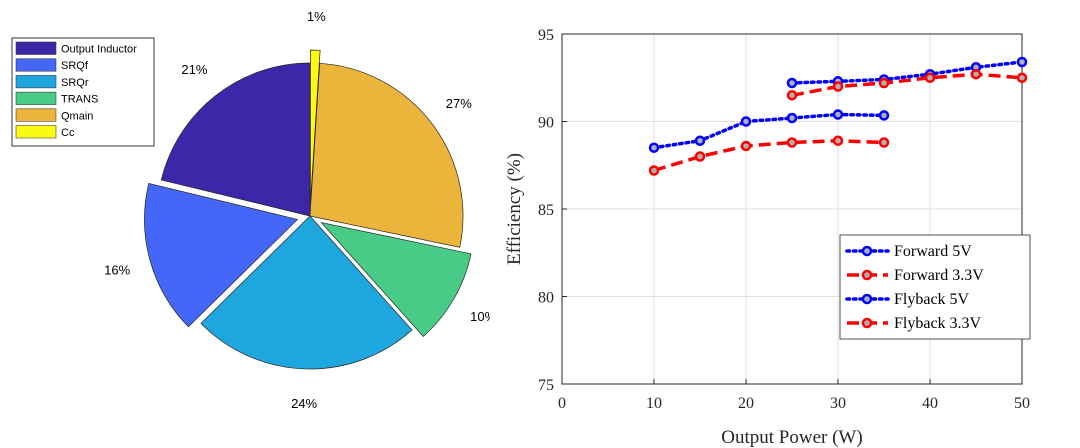 The width and height of the screenshot is (1080, 448). I want to click on legend-marker-forward-3-3v, so click(867, 275).